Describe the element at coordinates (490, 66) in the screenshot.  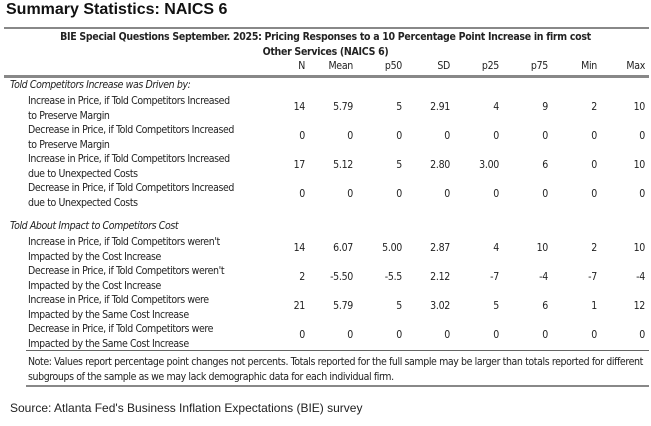
I see `column-header-p25: p25` at that location.